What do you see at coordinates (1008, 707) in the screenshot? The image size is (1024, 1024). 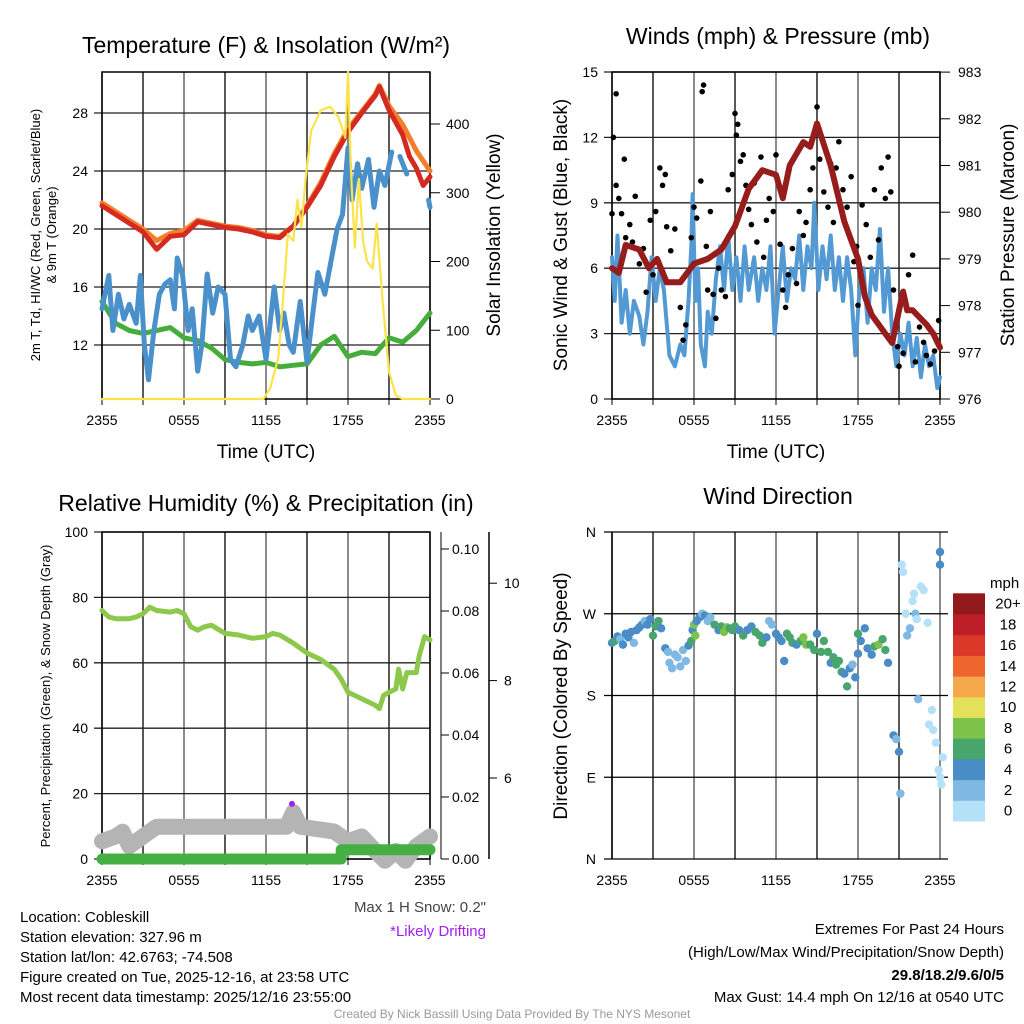 I see `colorbar-label: 10` at bounding box center [1008, 707].